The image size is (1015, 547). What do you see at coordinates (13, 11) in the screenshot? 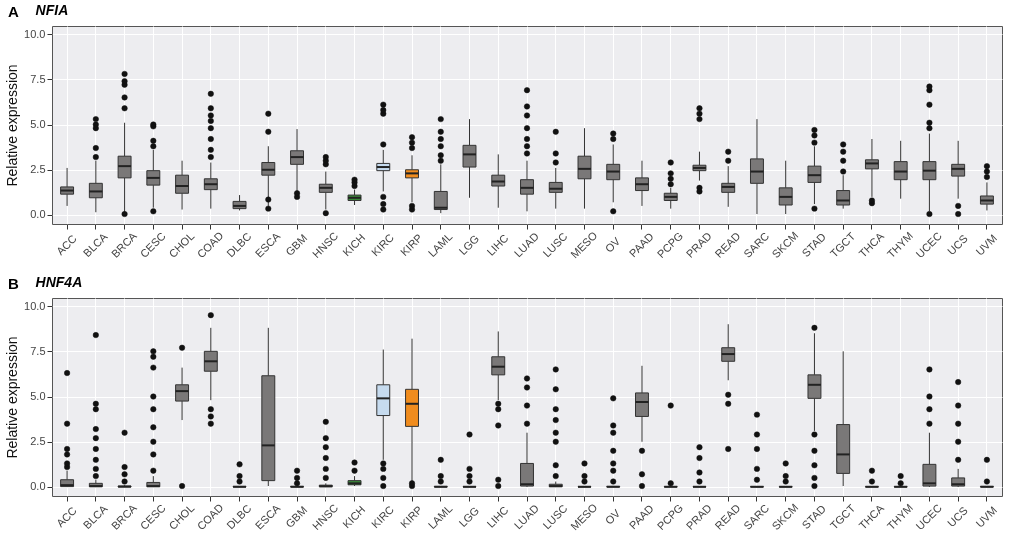
I see `text: A` at bounding box center [13, 11].